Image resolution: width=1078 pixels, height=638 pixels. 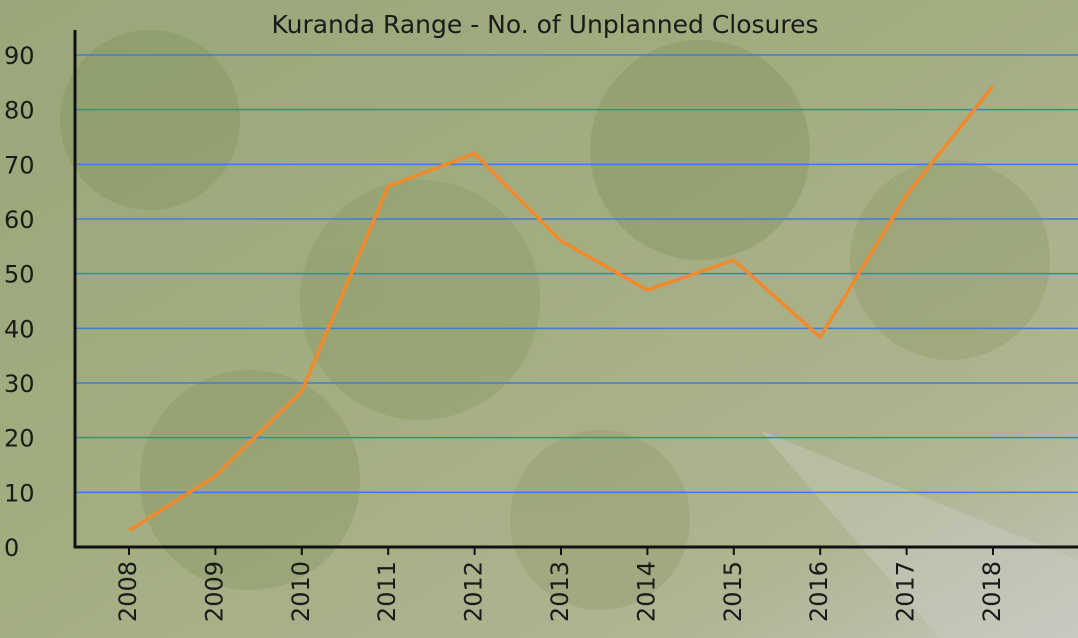 I want to click on y-tick-label: 90, so click(x=19, y=56).